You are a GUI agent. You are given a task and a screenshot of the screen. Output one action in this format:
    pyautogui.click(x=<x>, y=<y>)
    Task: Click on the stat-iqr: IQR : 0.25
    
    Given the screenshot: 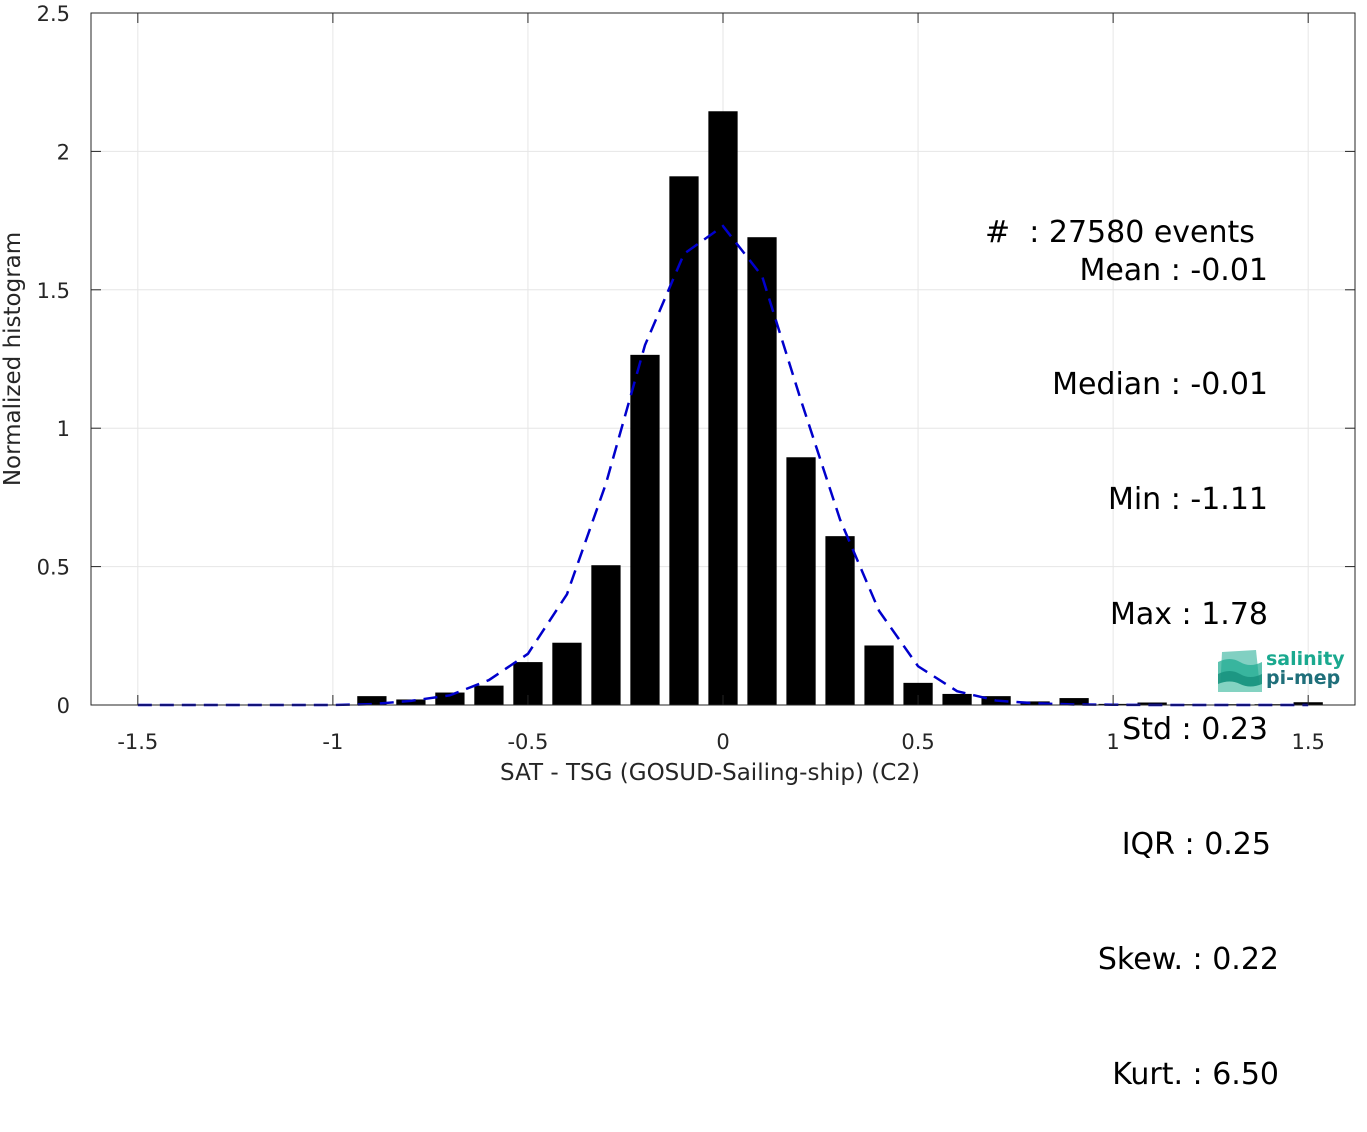 What is the action you would take?
    pyautogui.click(x=1196, y=845)
    